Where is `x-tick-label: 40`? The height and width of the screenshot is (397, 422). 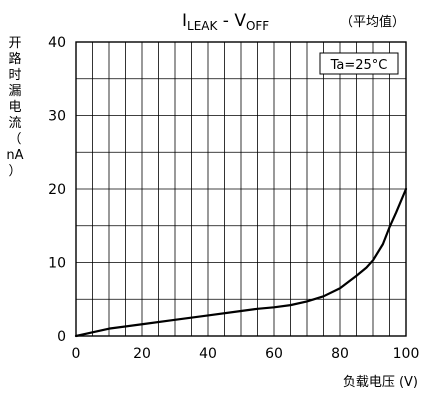
x-tick-label: 40 is located at coordinates (208, 354).